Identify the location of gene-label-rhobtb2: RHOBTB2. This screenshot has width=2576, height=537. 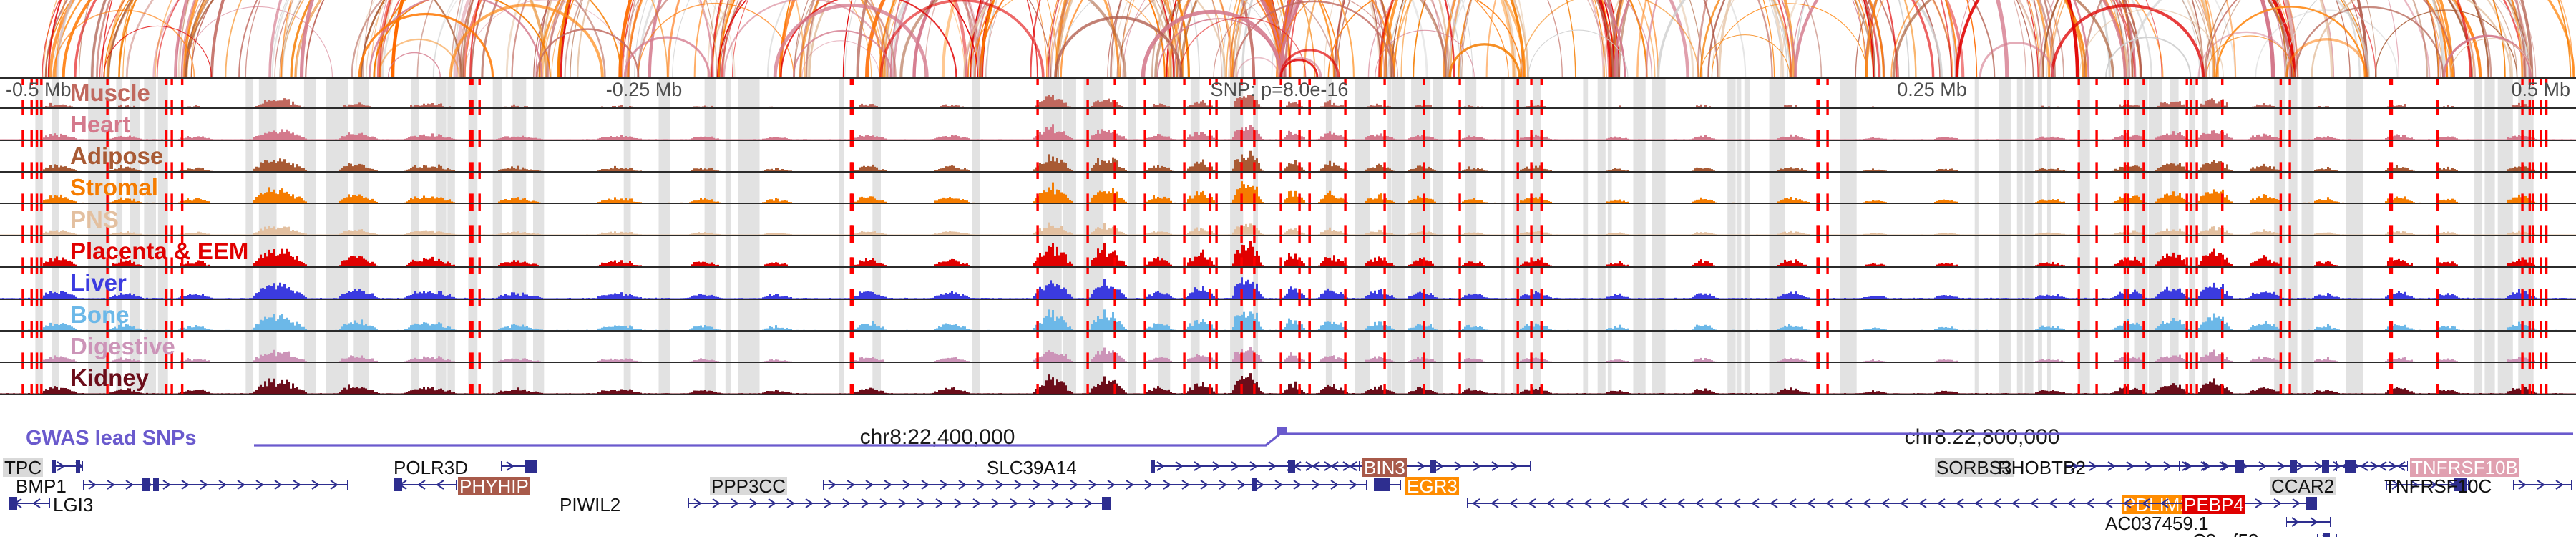
(2042, 468).